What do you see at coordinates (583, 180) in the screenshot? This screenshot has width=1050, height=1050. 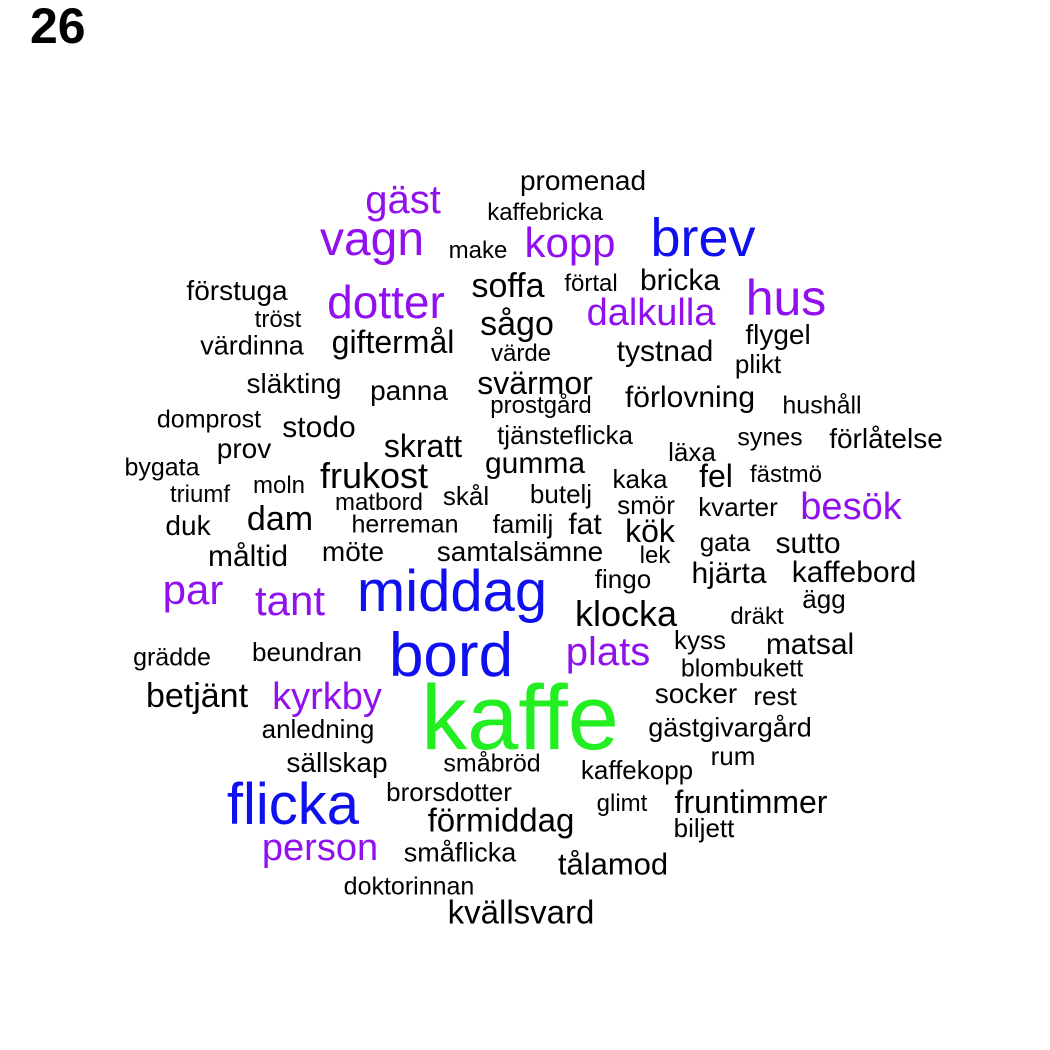 I see `word-promenad: promenad` at bounding box center [583, 180].